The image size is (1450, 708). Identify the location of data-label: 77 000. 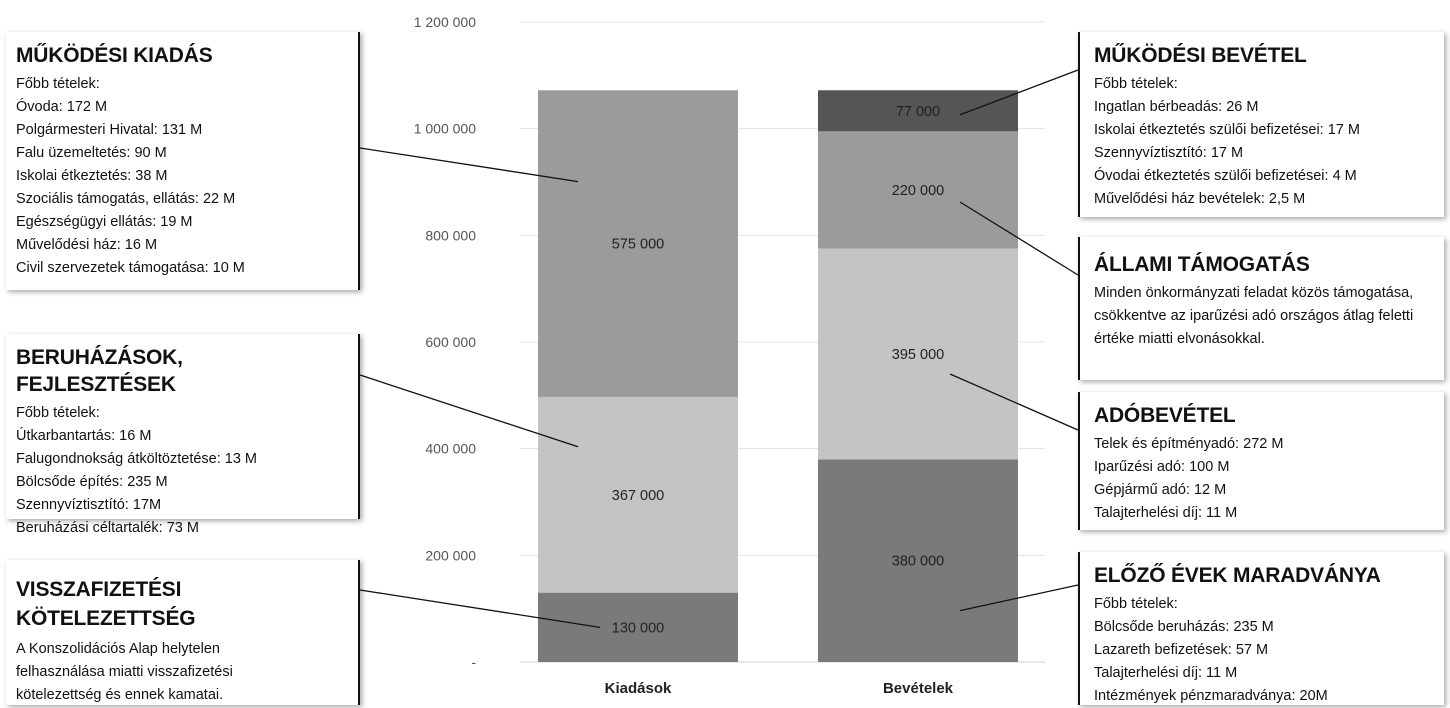
(918, 112).